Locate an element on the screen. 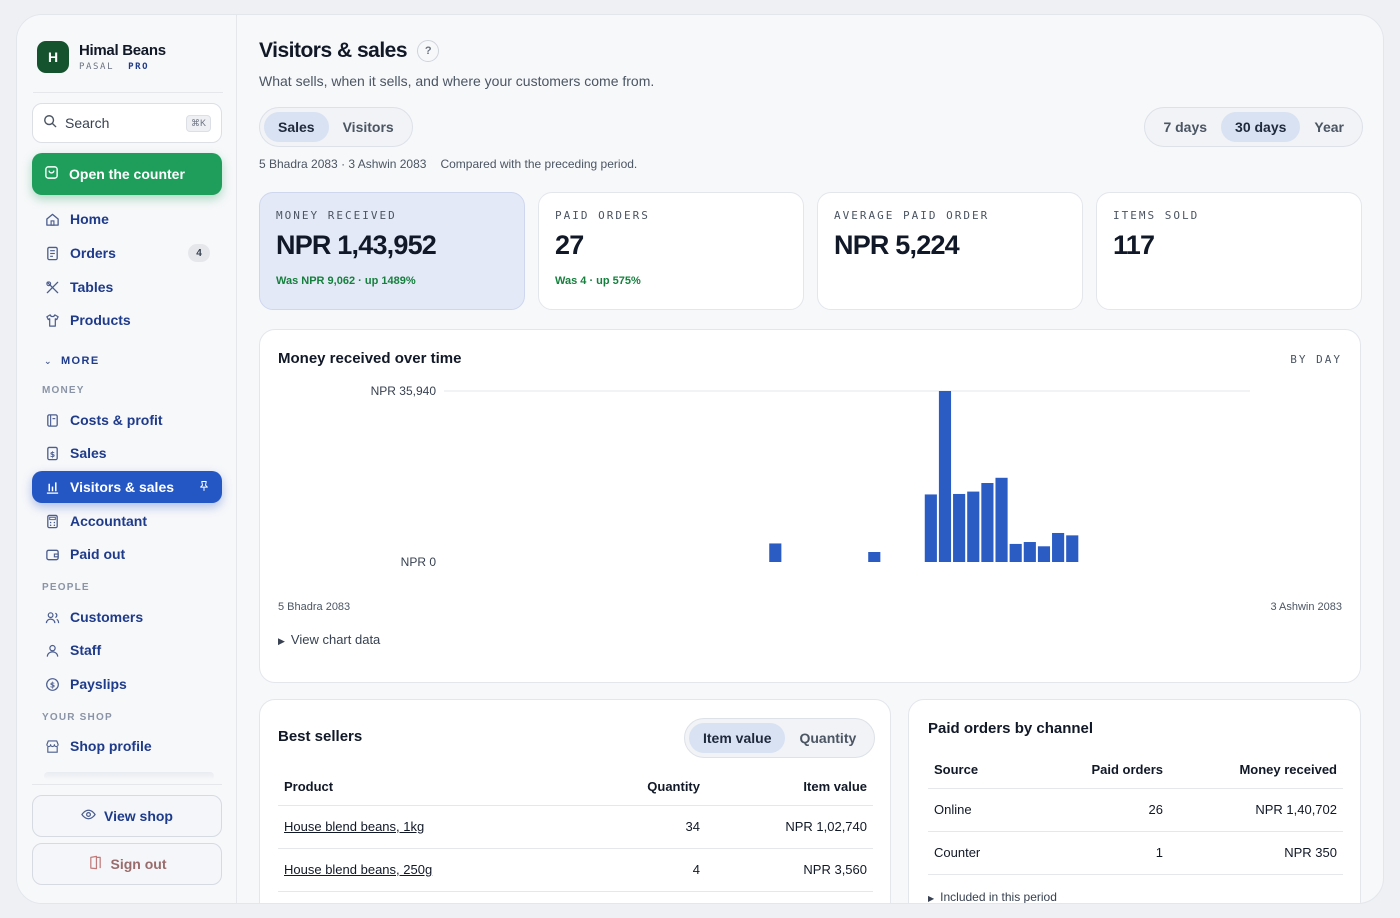 The image size is (1400, 918). kpi-average-paid-order: AVERAGE PAID ORDER NPR 5,224 is located at coordinates (950, 251).